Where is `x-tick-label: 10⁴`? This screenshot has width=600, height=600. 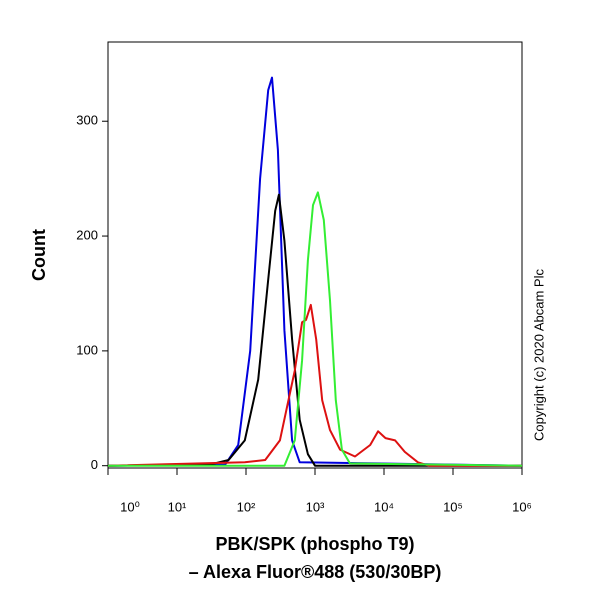 x-tick-label: 10⁴ is located at coordinates (384, 506).